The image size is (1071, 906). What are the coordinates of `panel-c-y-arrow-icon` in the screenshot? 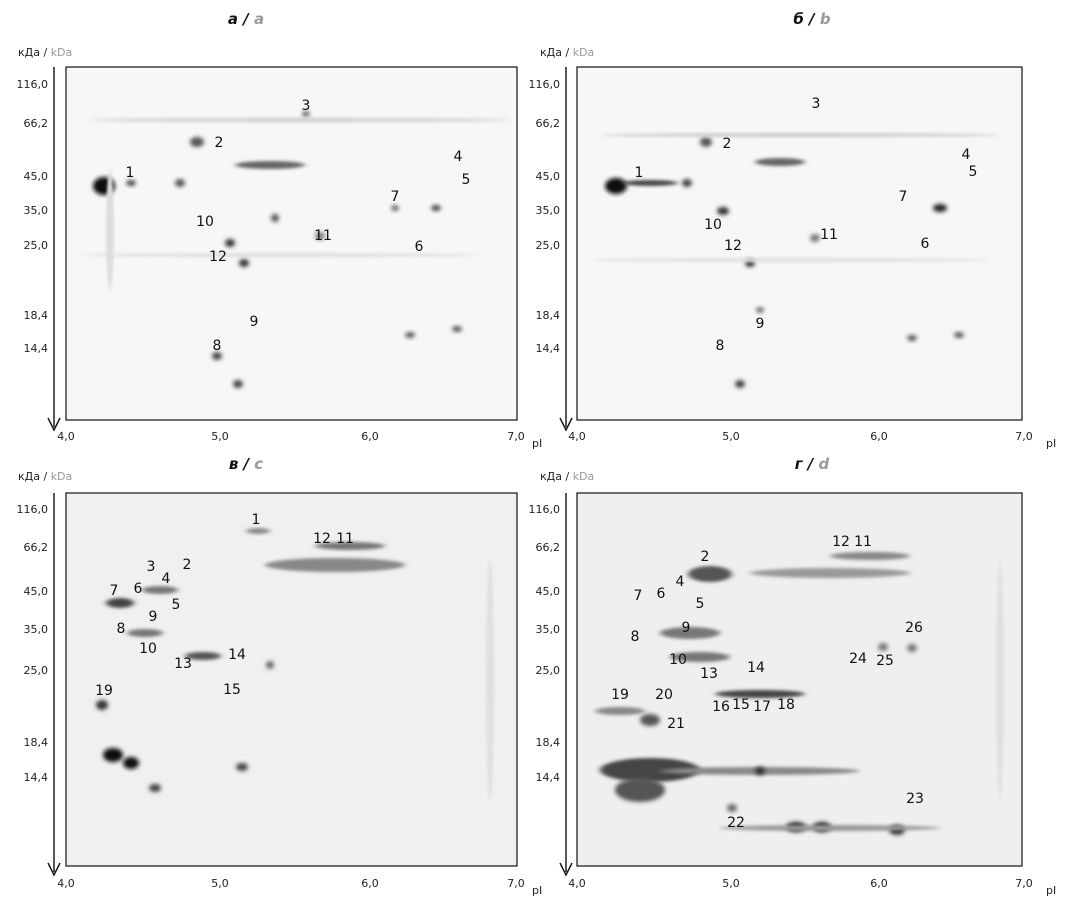 It's located at (54, 869).